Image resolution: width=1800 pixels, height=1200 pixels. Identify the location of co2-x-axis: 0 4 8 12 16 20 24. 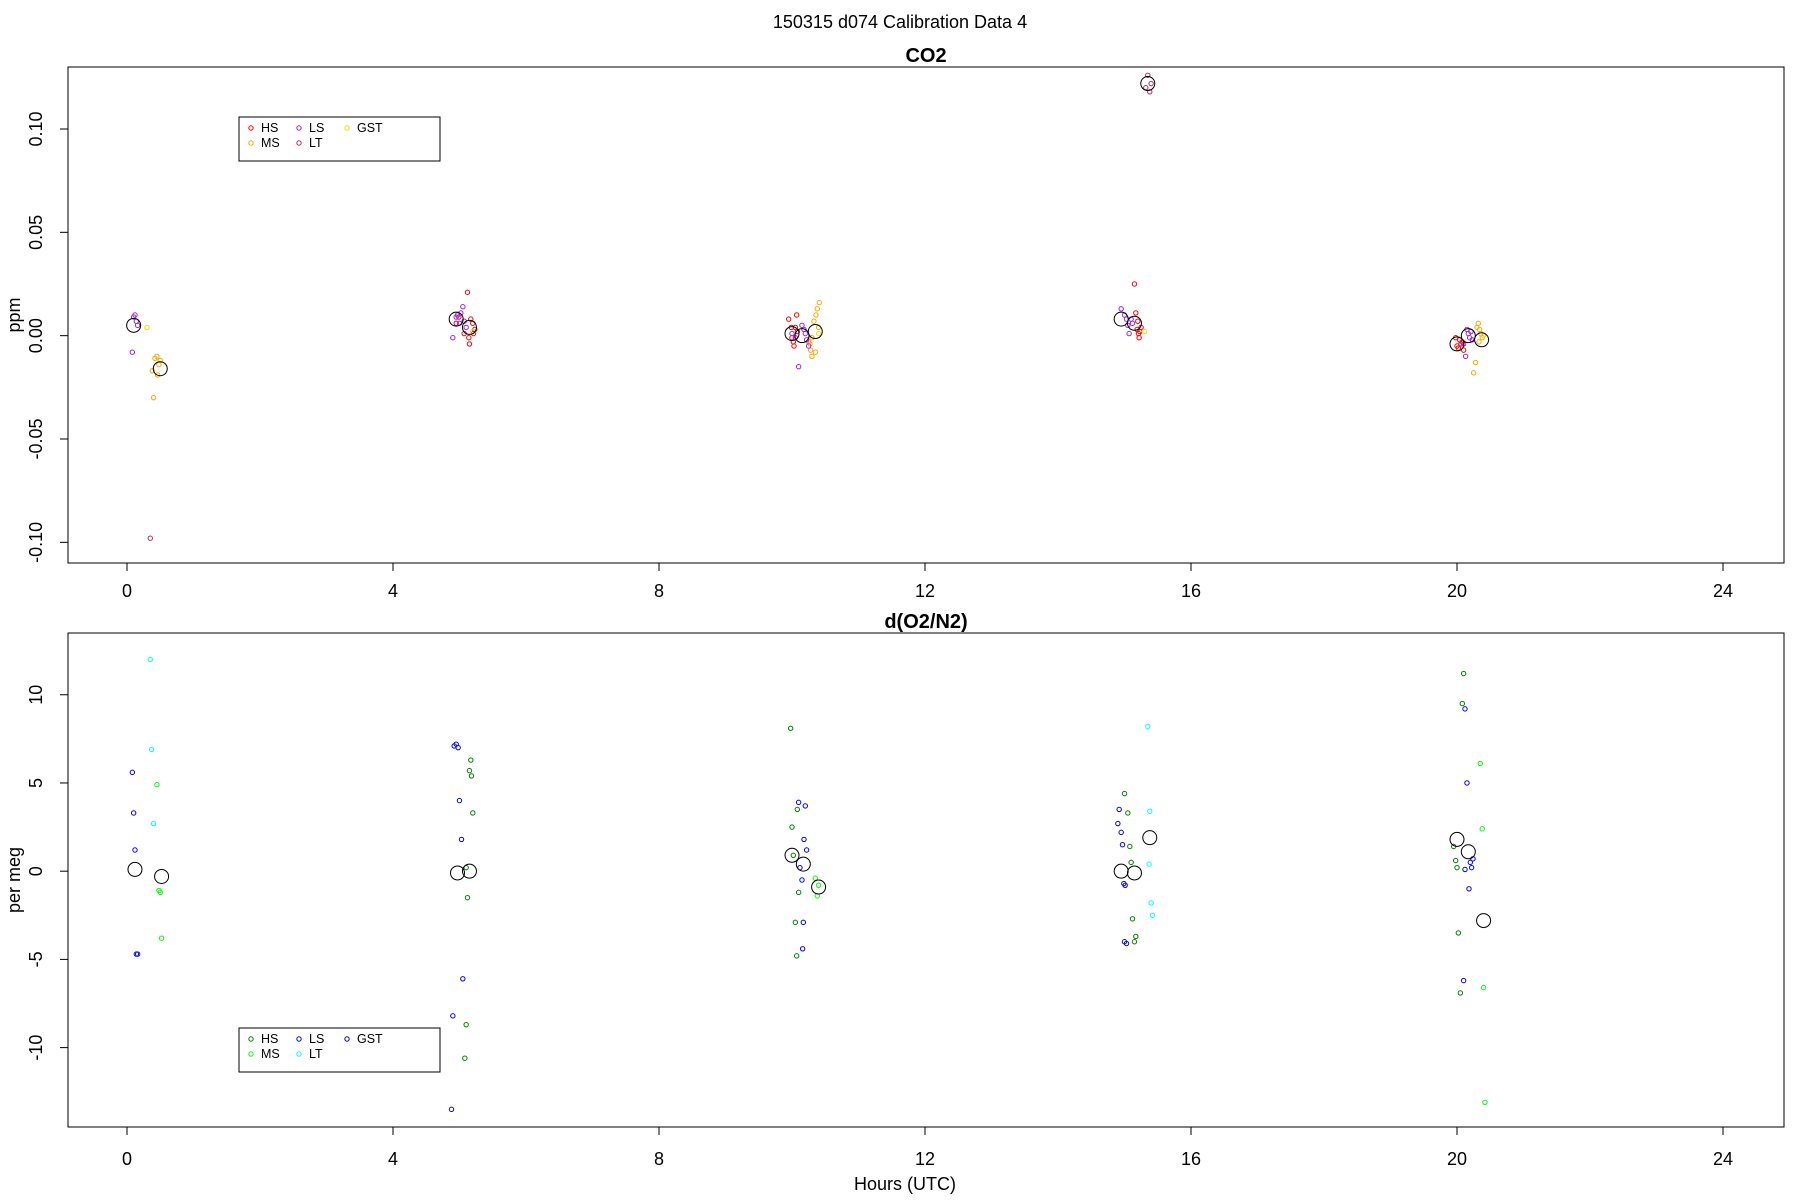
(927, 581).